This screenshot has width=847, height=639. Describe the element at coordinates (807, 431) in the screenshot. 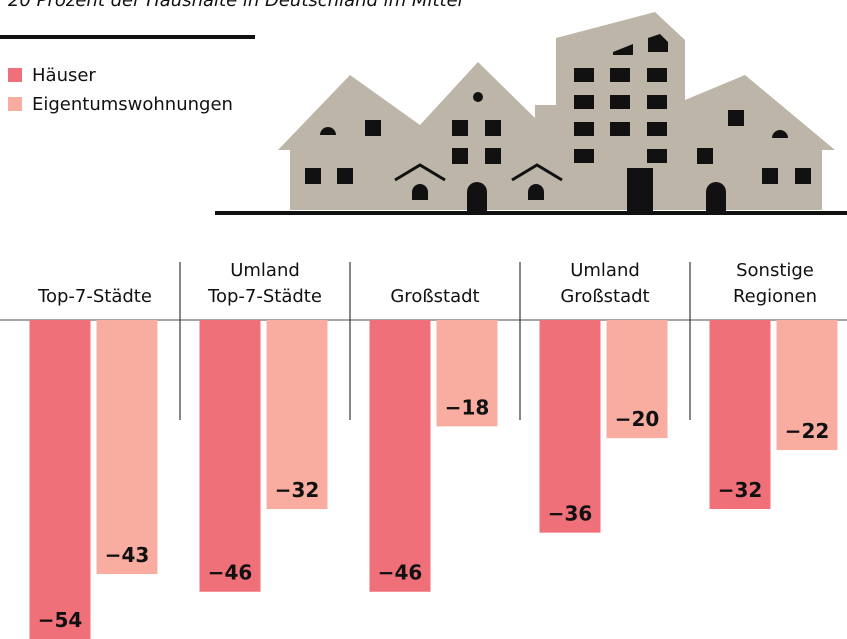

I see `value-label: −22` at that location.